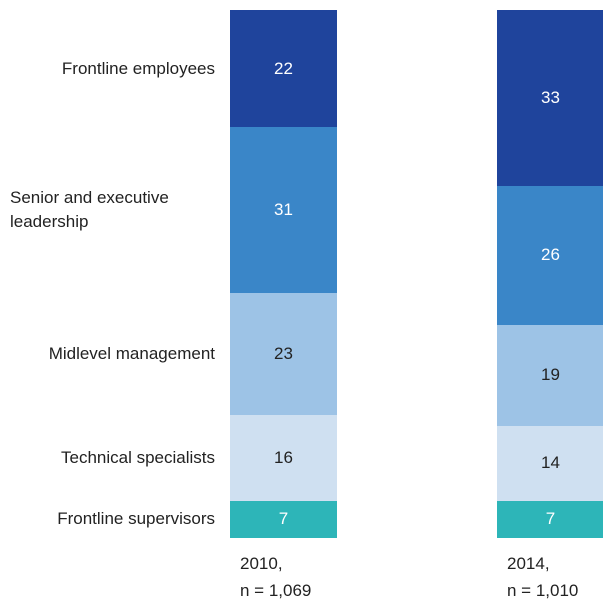  I want to click on value-label: 19, so click(550, 375).